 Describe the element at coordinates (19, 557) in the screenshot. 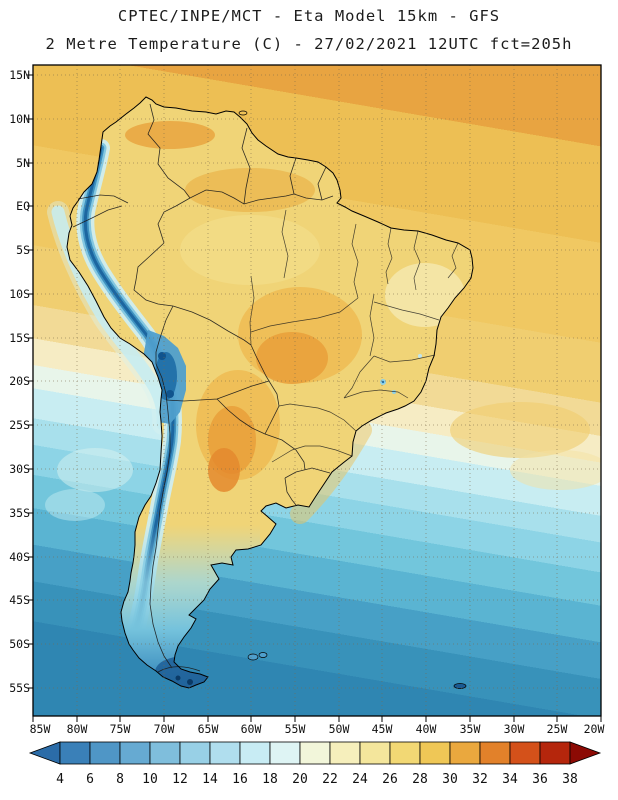

I see `lat-label: 40S` at that location.